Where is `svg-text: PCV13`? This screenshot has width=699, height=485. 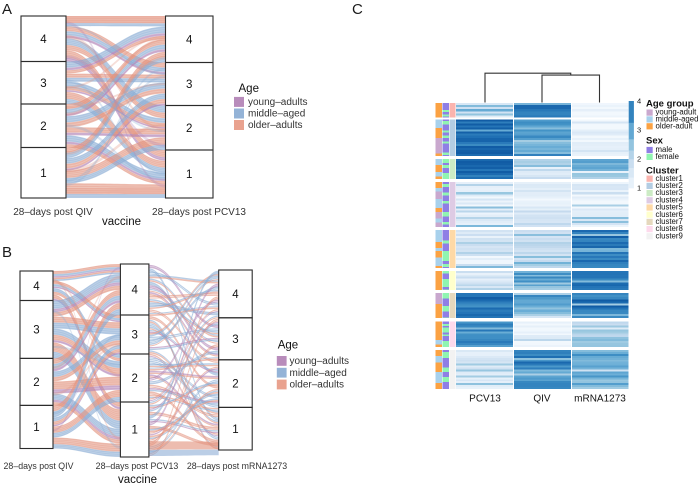
svg-text: PCV13 is located at coordinates (485, 398).